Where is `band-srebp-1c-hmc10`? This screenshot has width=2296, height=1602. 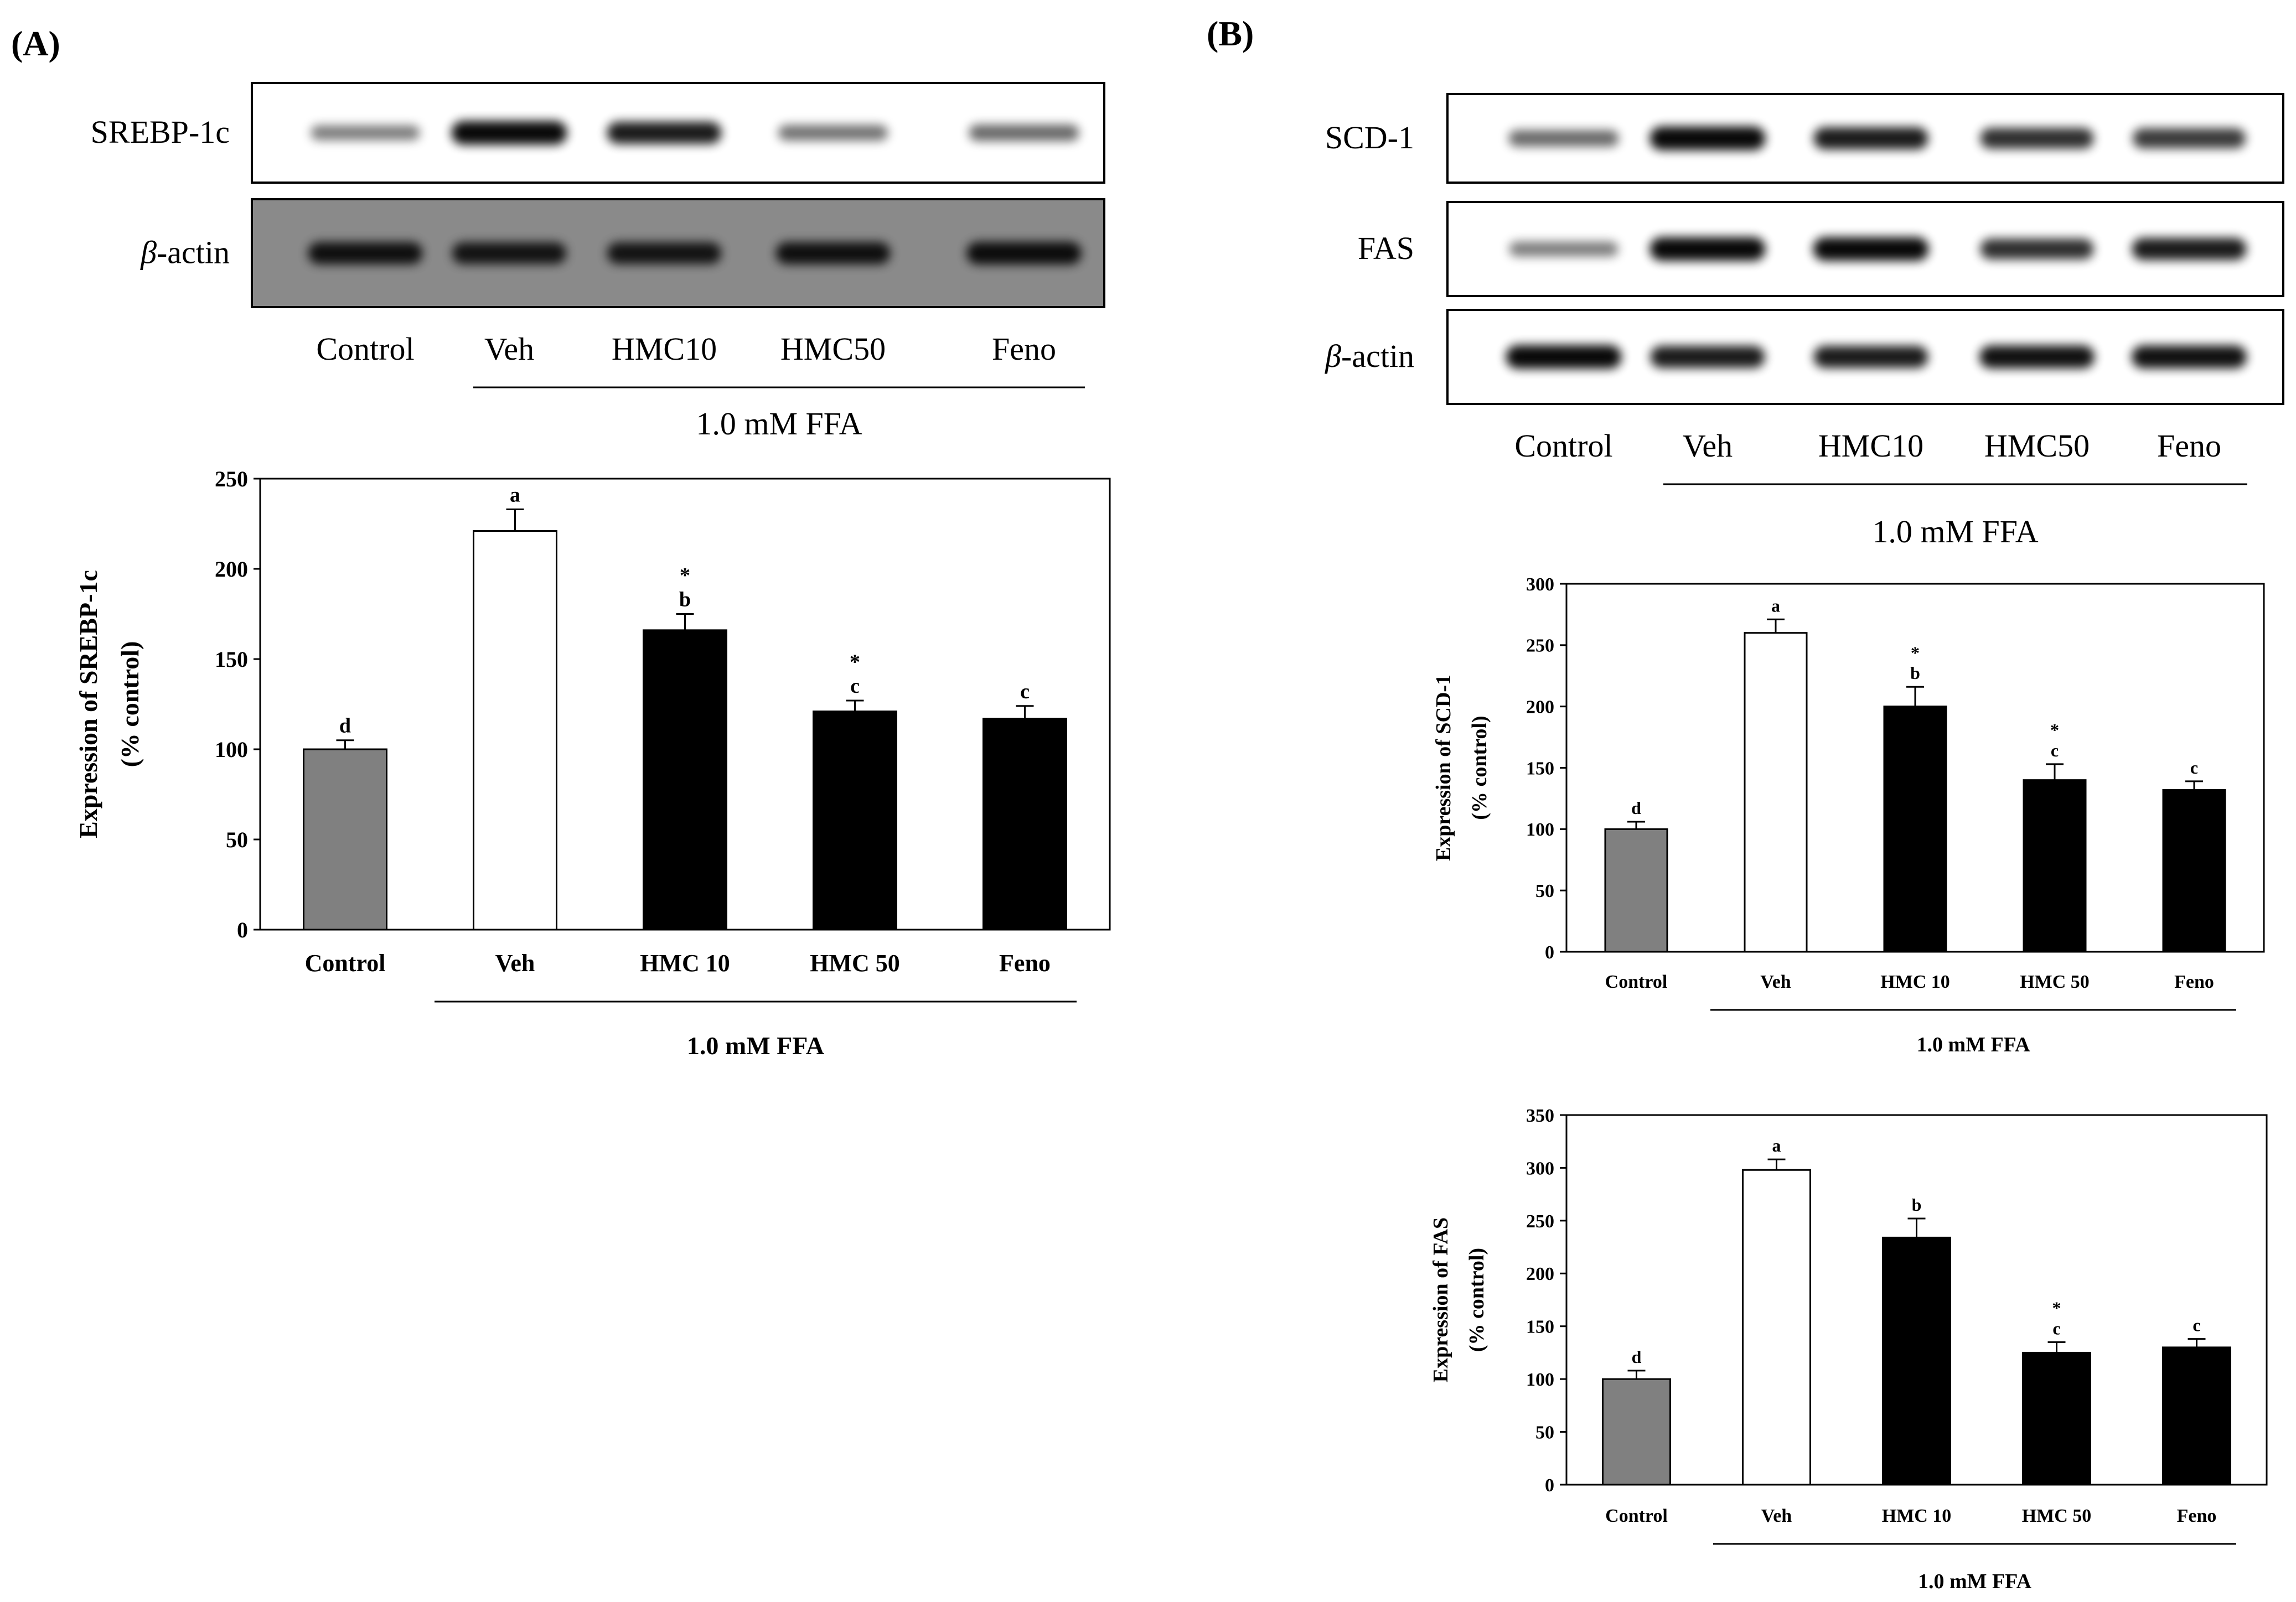 band-srebp-1c-hmc10 is located at coordinates (664, 133).